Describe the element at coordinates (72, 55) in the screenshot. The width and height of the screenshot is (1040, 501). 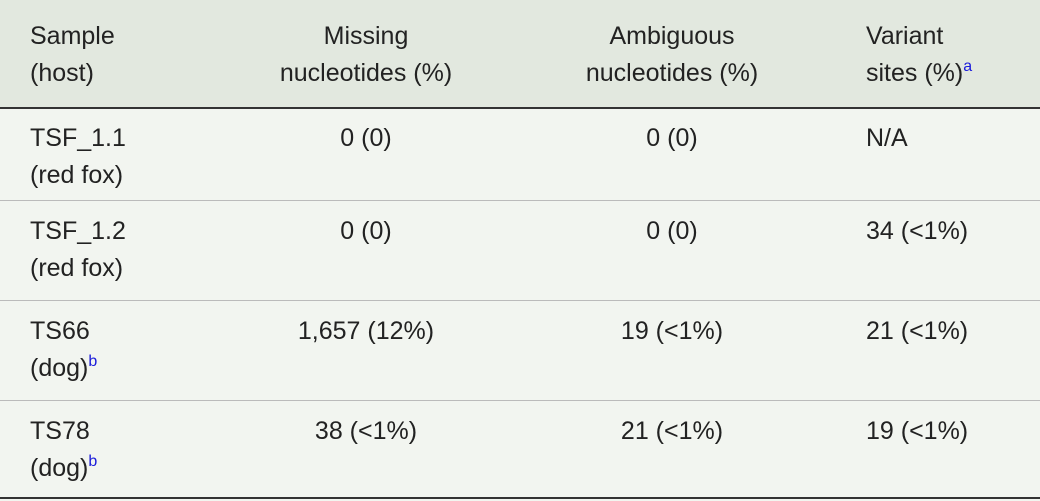
I see `header-cell: Sample (host)` at that location.